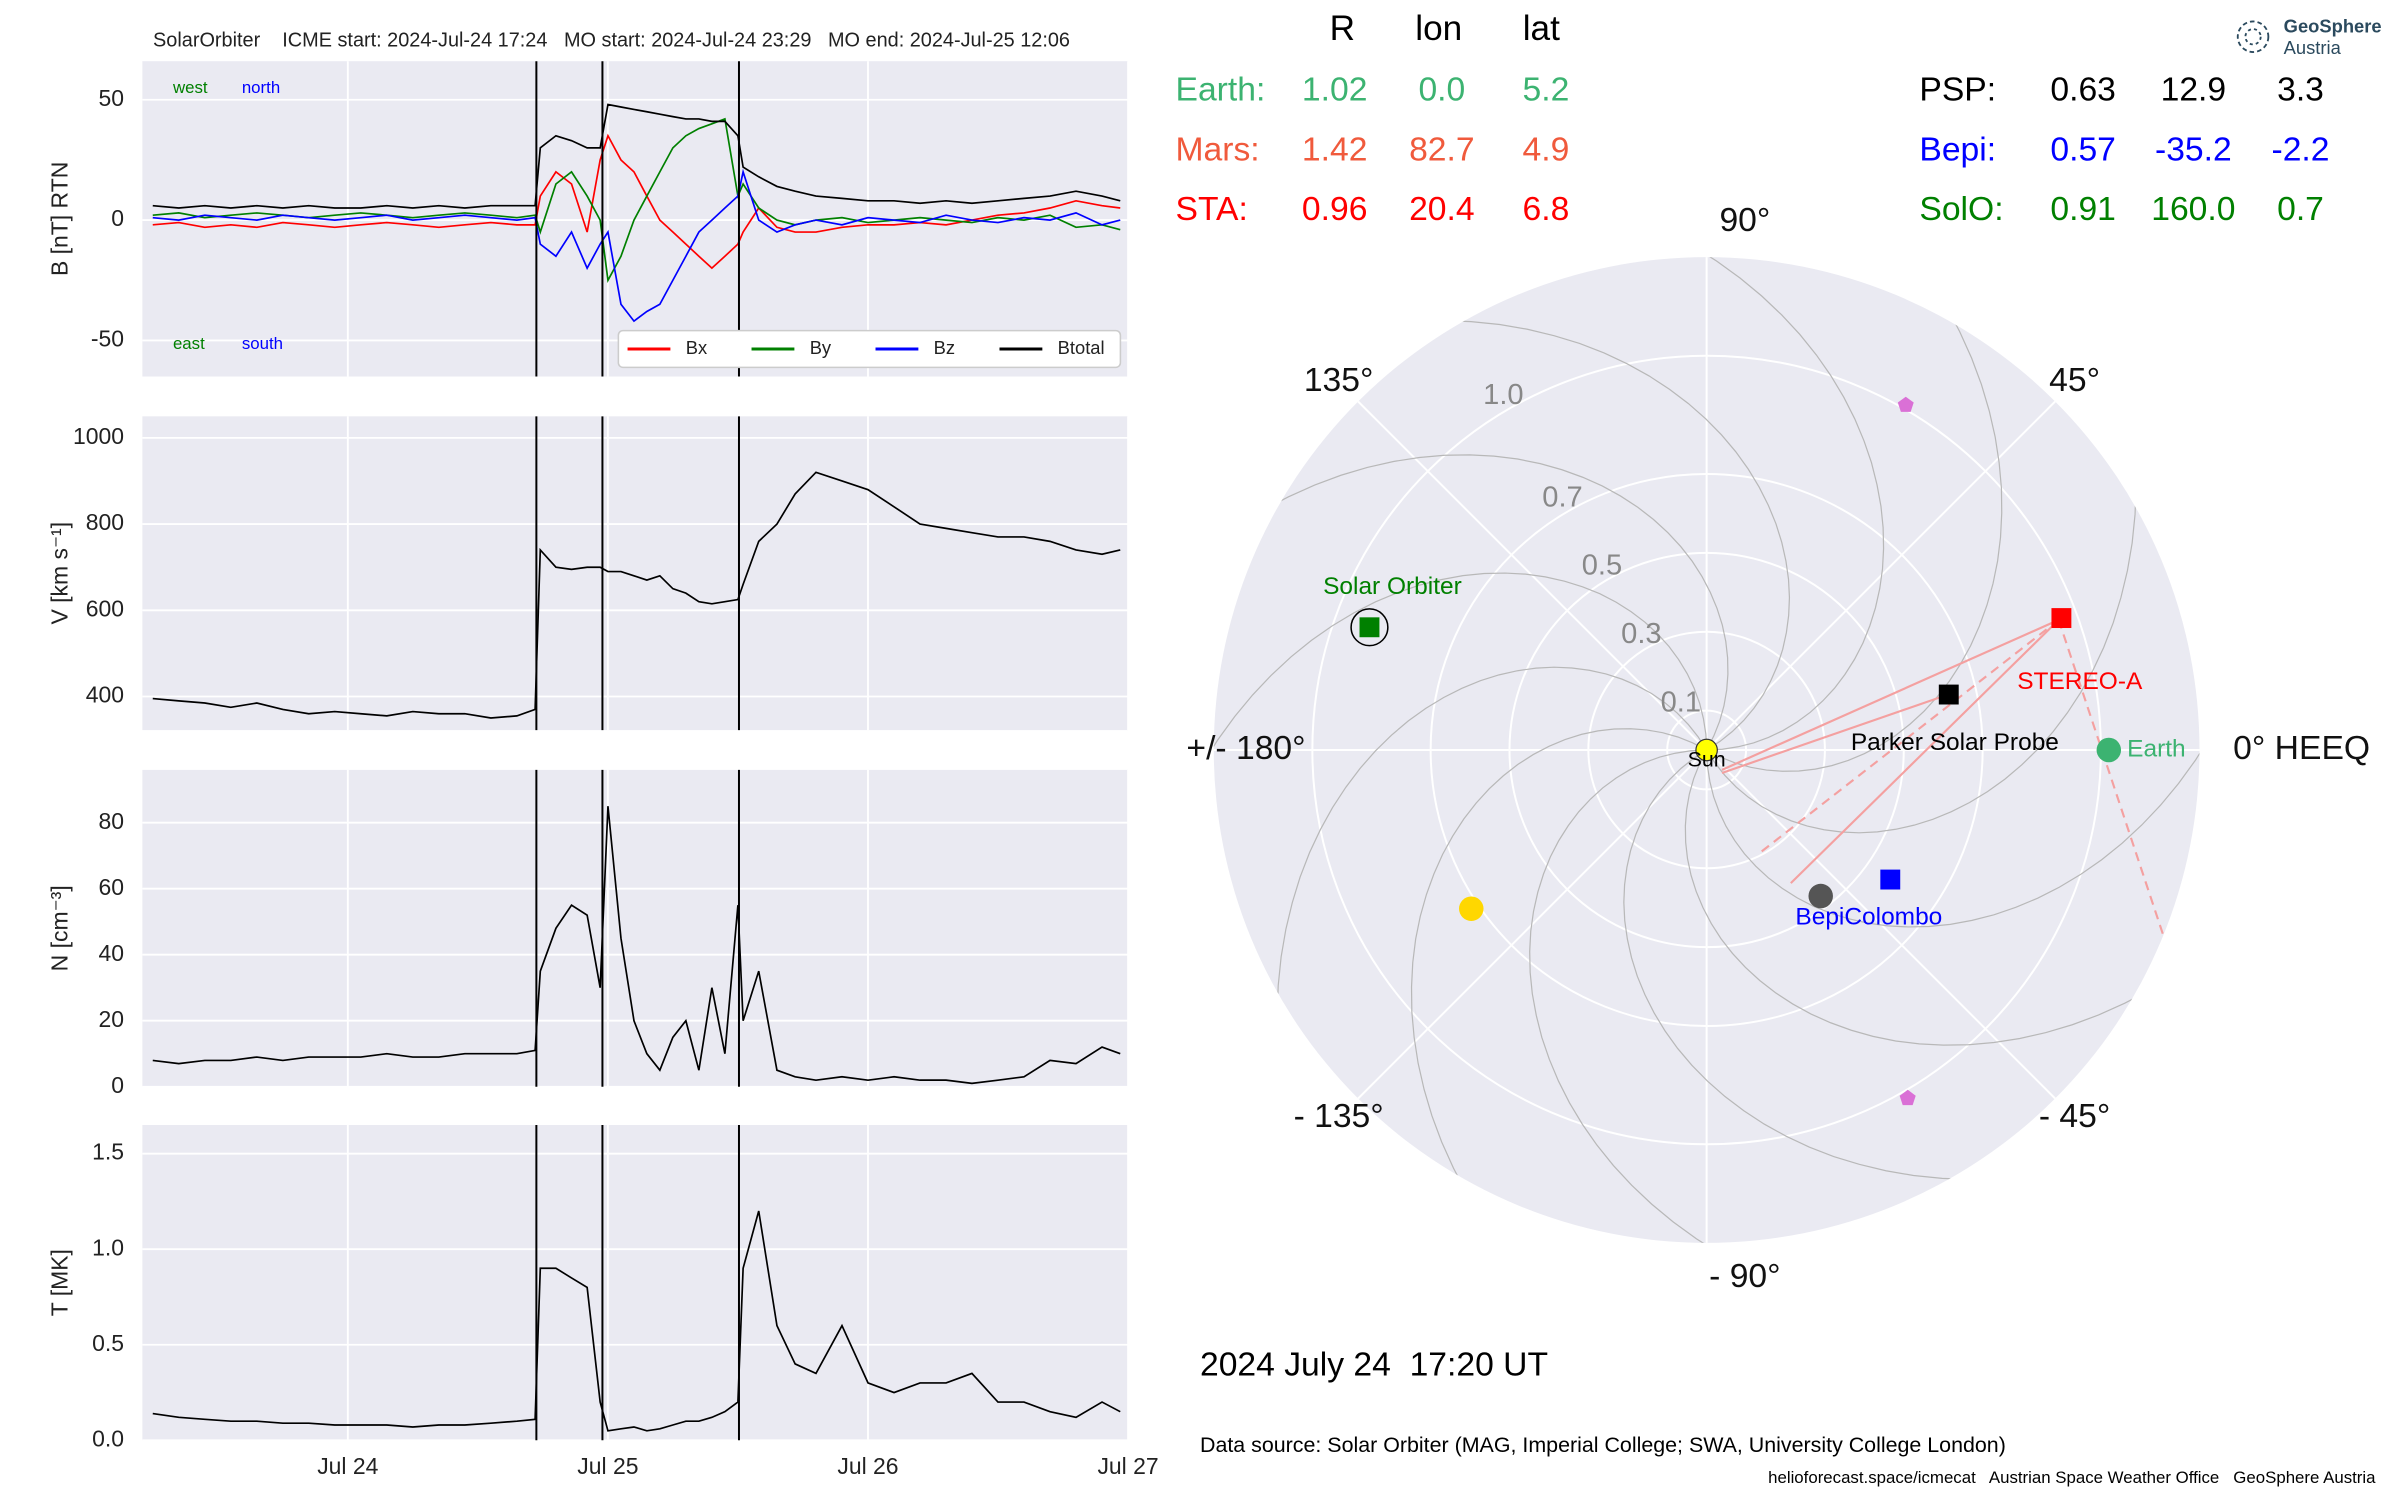 This screenshot has height=1500, width=2400. What do you see at coordinates (1221, 90) in the screenshot?
I see `table-name: Earth:` at bounding box center [1221, 90].